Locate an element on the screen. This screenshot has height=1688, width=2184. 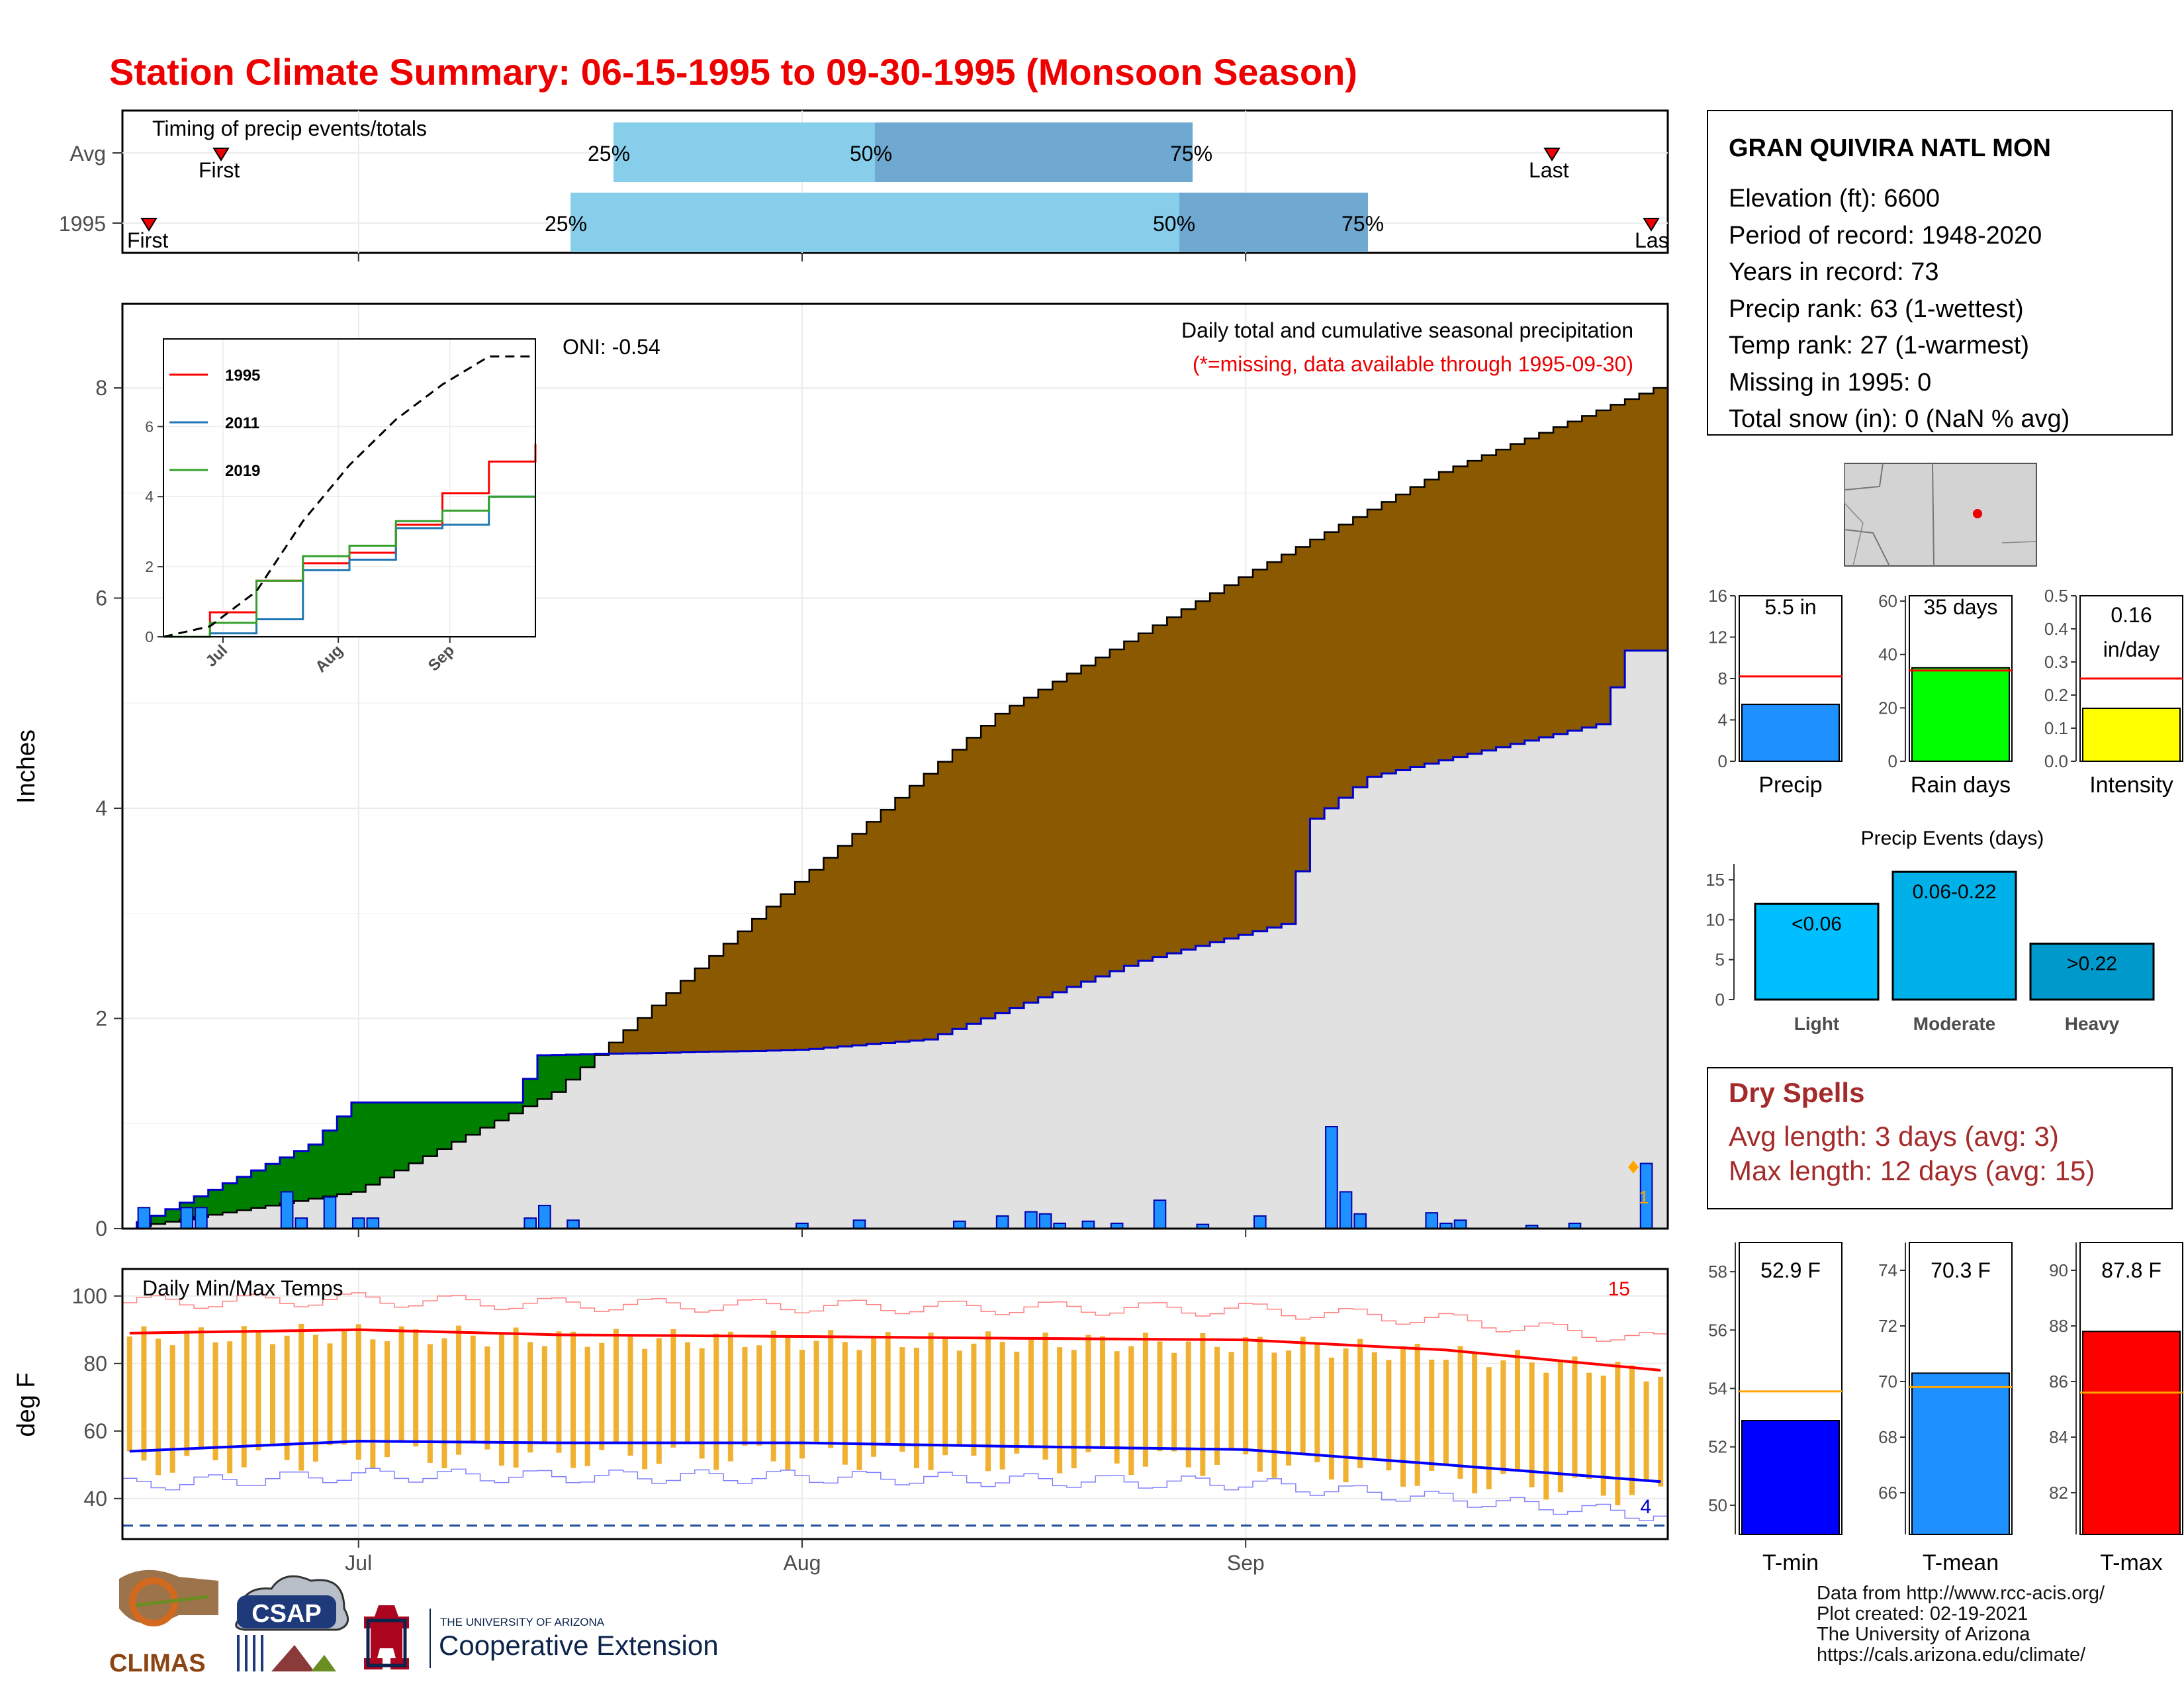
avg-tmin-line is located at coordinates (895, 1461).